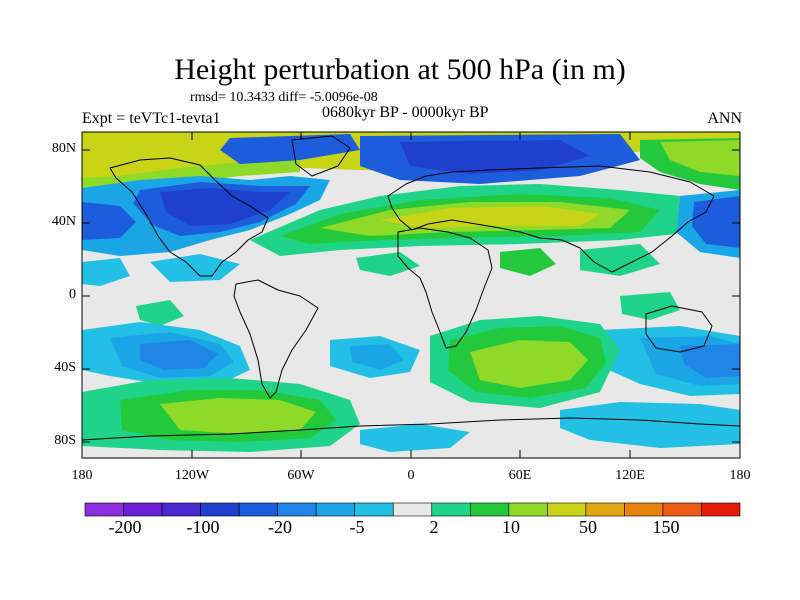 The image size is (800, 600). I want to click on lat-label-80s: 80S, so click(65, 440).